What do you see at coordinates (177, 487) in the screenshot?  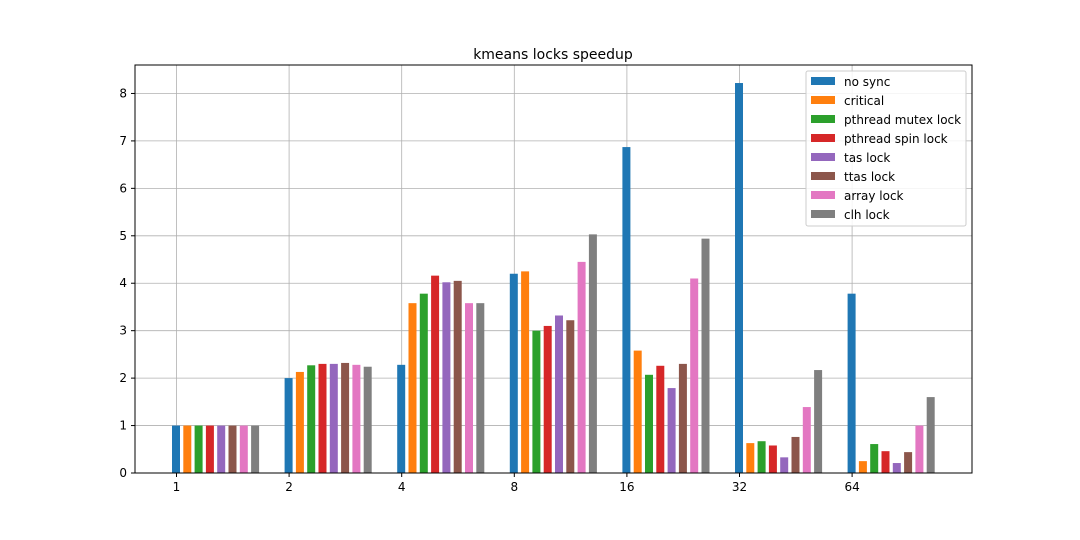 I see `x-tick-label: 1` at bounding box center [177, 487].